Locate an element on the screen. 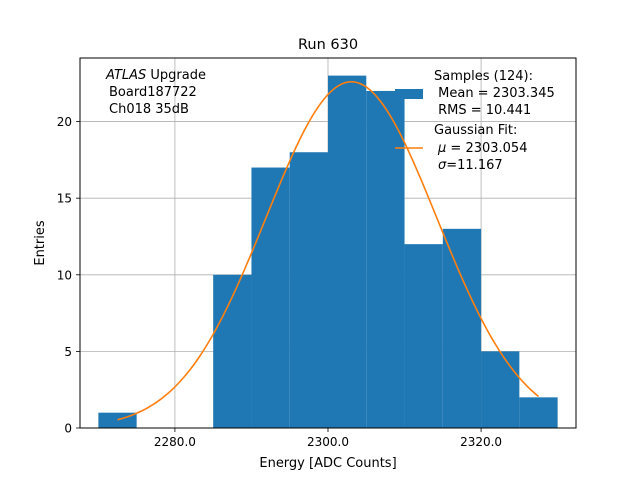 The height and width of the screenshot is (480, 640). y-tick-label-1: 5 is located at coordinates (68, 352).